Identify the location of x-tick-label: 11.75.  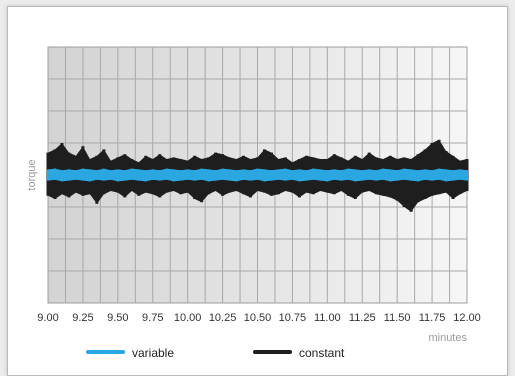
(432, 318).